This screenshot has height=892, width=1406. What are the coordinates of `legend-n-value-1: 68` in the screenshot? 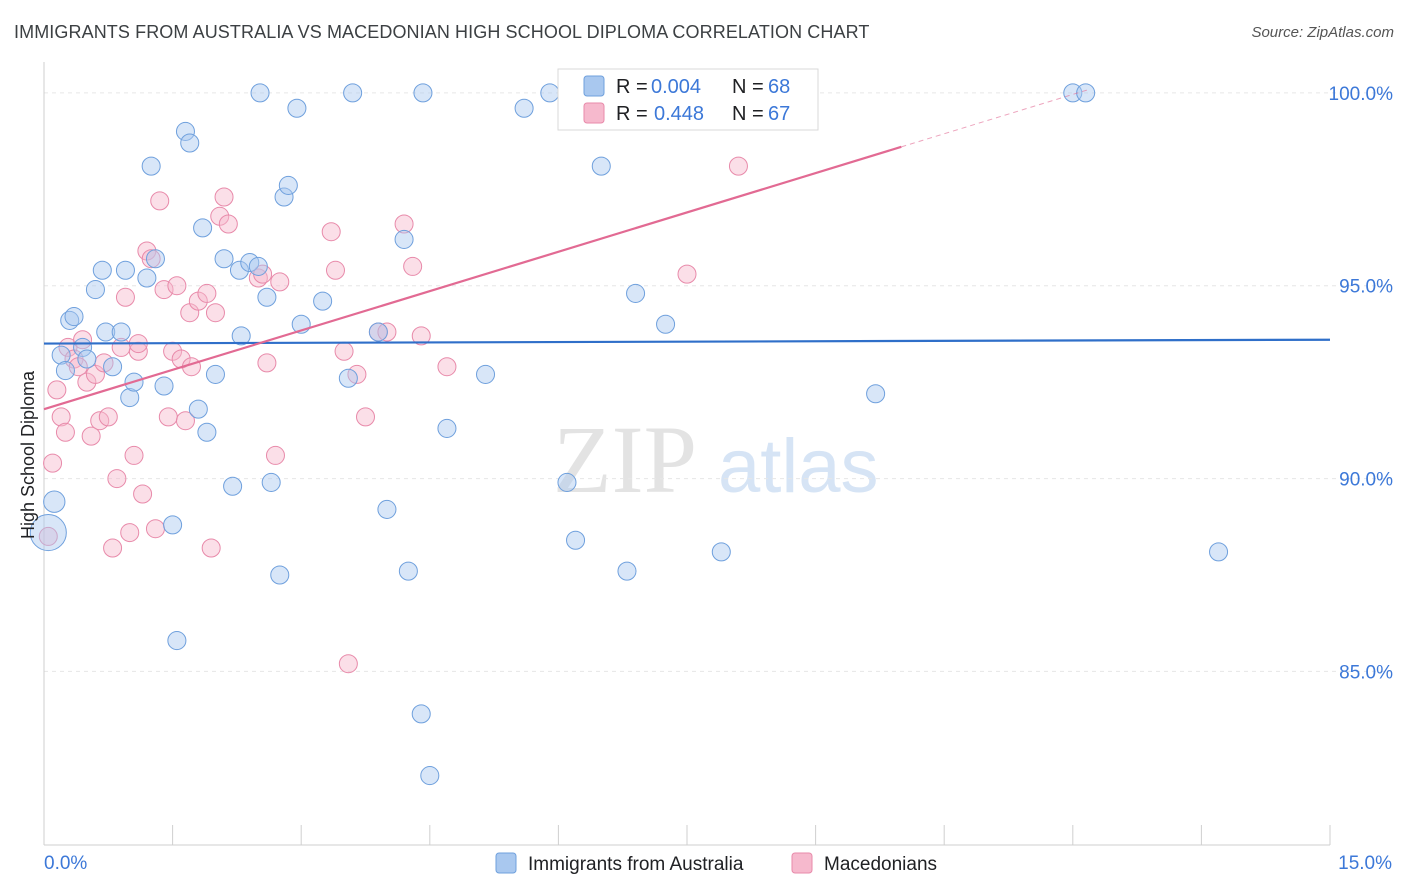 It's located at (779, 87).